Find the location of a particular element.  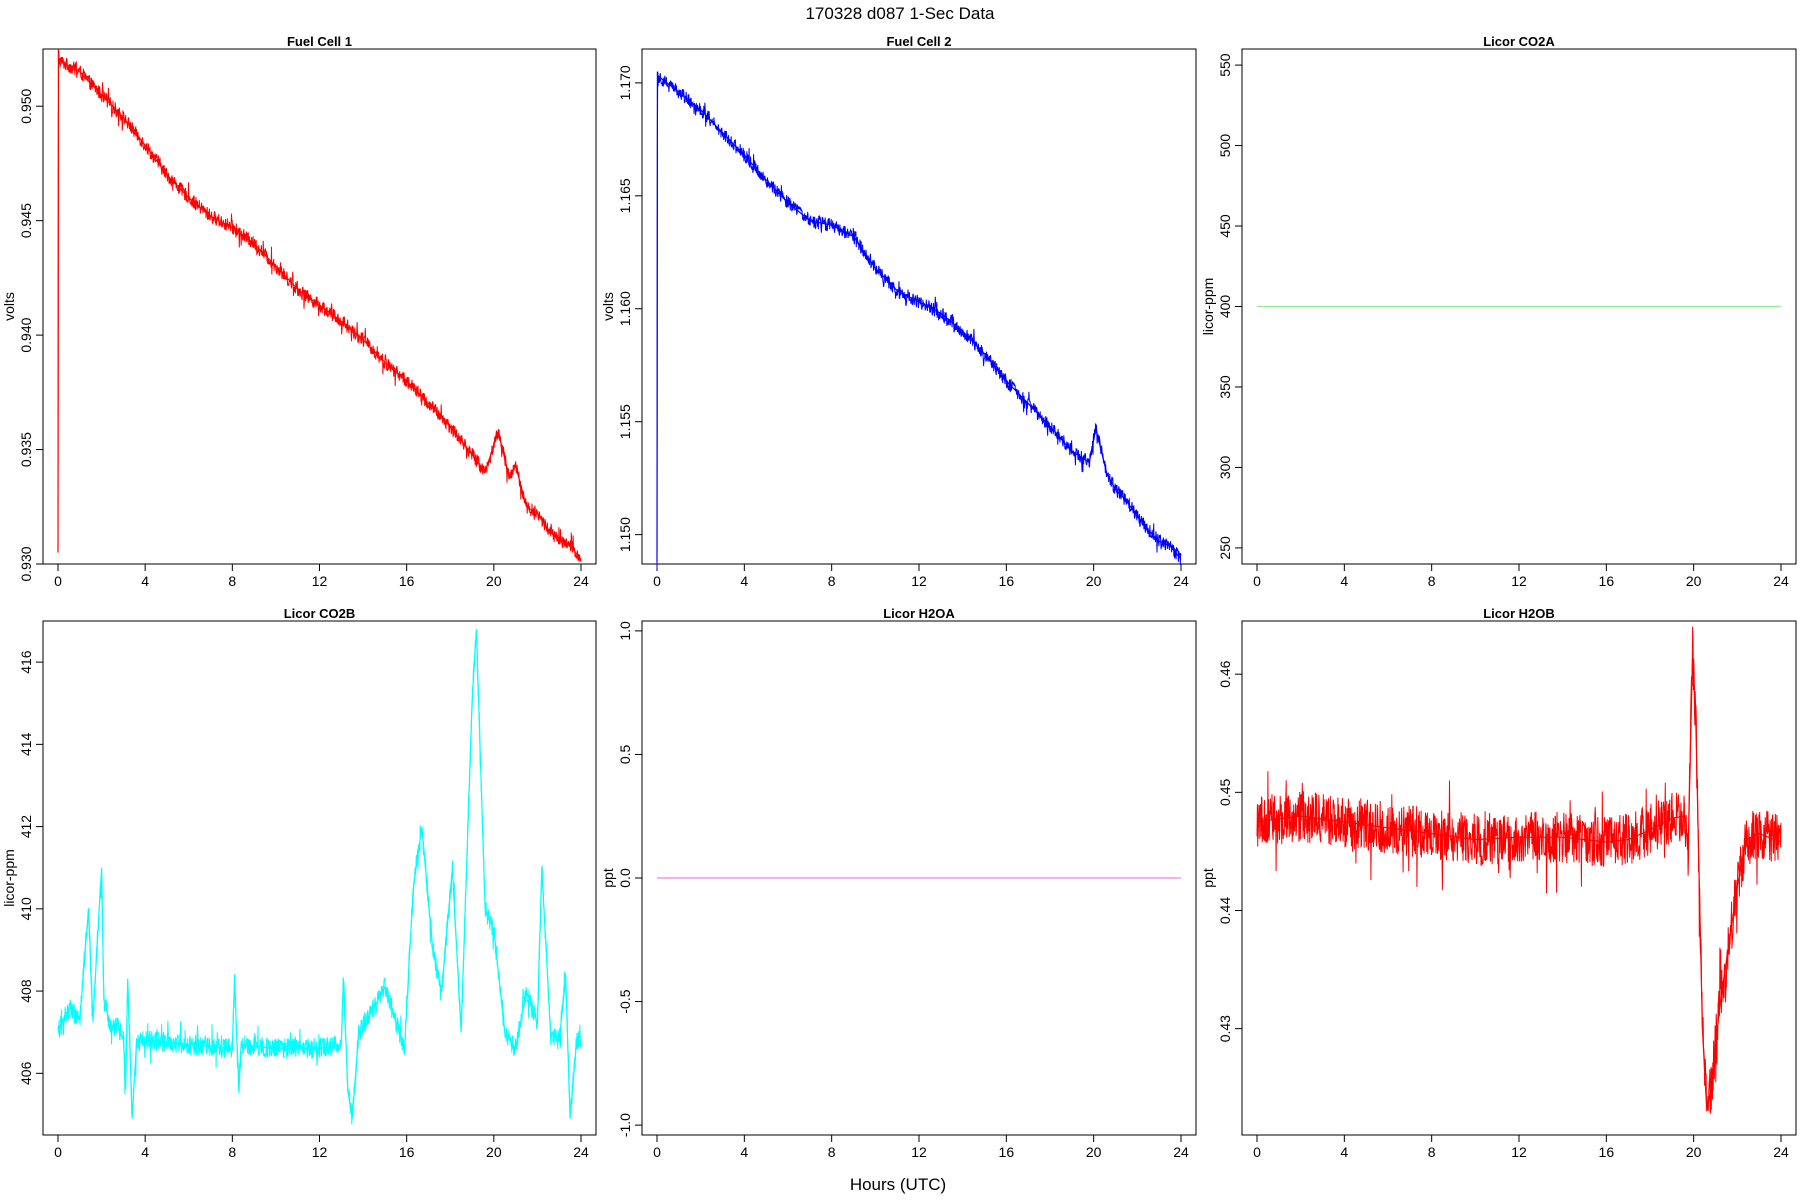

figure-xlabel: Hours (UTC) is located at coordinates (898, 1184).